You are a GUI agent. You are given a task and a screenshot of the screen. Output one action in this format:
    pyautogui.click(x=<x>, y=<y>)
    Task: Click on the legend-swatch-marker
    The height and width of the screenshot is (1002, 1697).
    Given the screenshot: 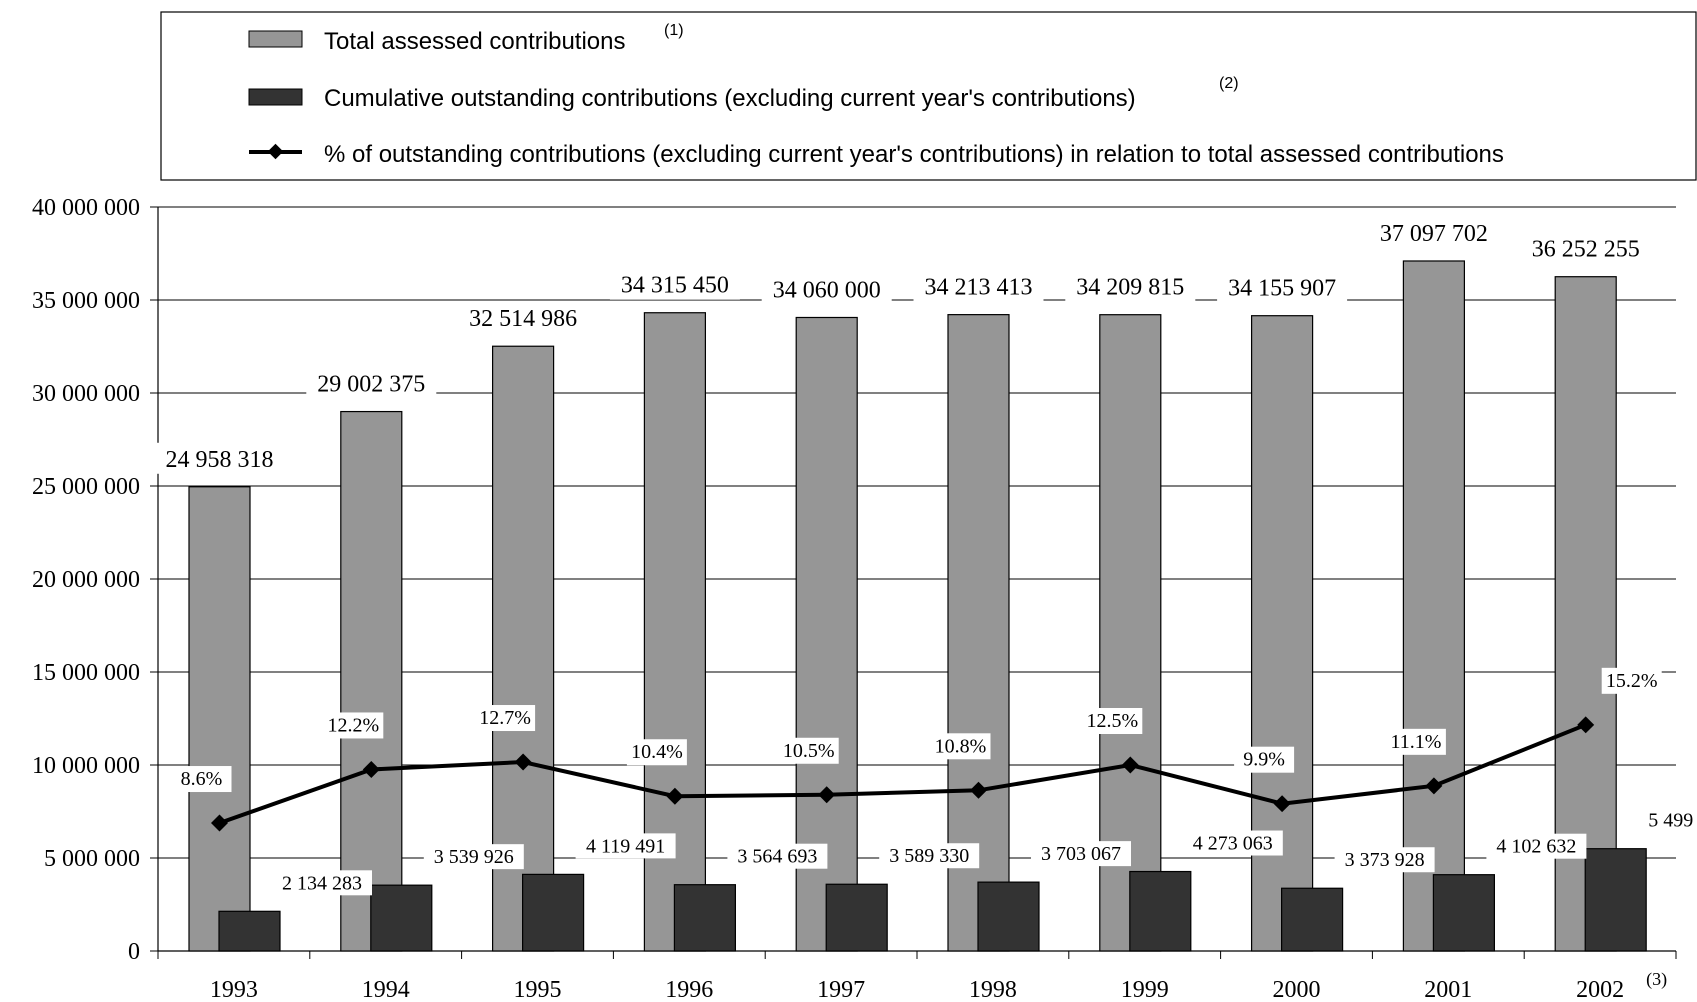 What is the action you would take?
    pyautogui.click(x=275, y=151)
    